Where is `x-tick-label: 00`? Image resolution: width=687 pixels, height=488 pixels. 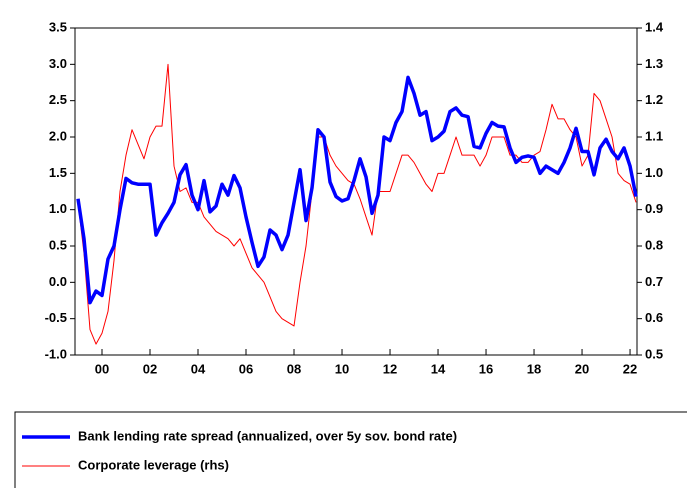
x-tick-label: 00 is located at coordinates (102, 368).